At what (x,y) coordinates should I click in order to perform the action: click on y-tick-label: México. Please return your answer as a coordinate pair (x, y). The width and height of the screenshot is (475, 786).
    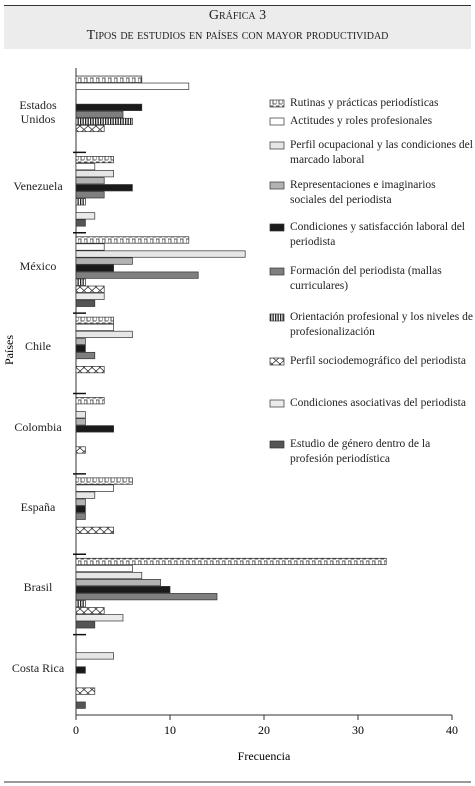
    Looking at the image, I should click on (38, 265).